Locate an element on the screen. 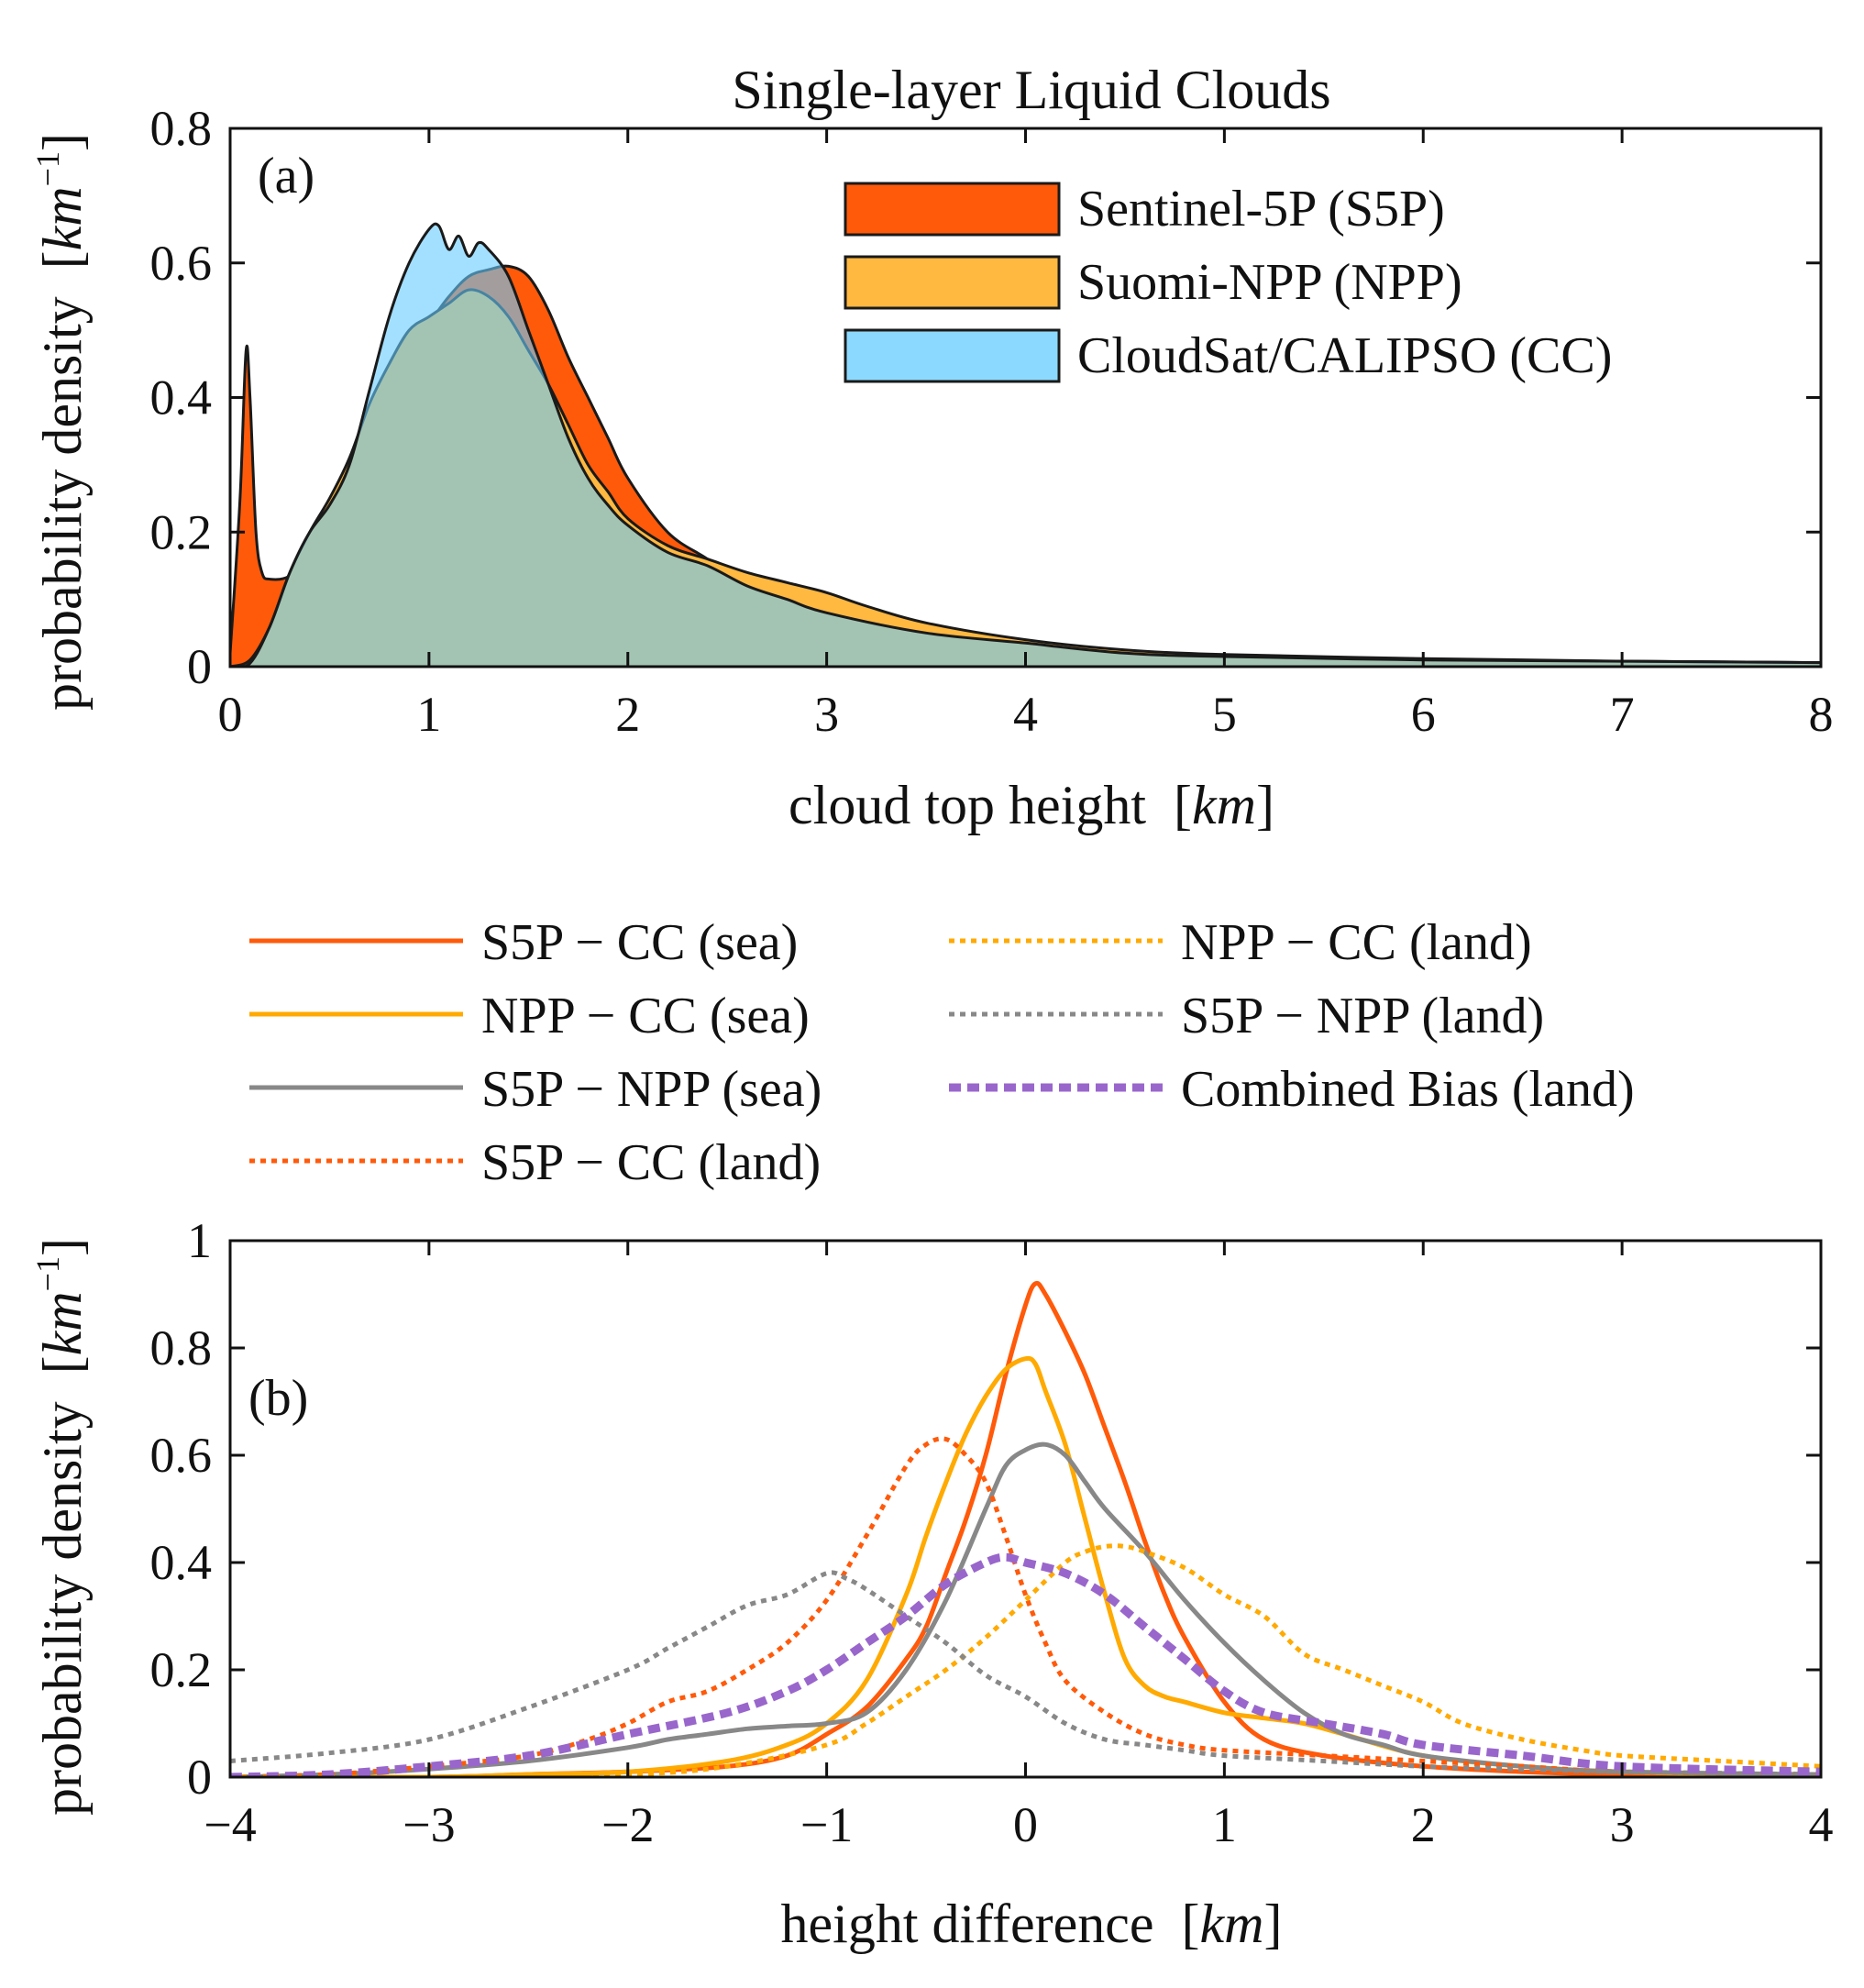  y-tick-label-a: 0.8 is located at coordinates (181, 129).